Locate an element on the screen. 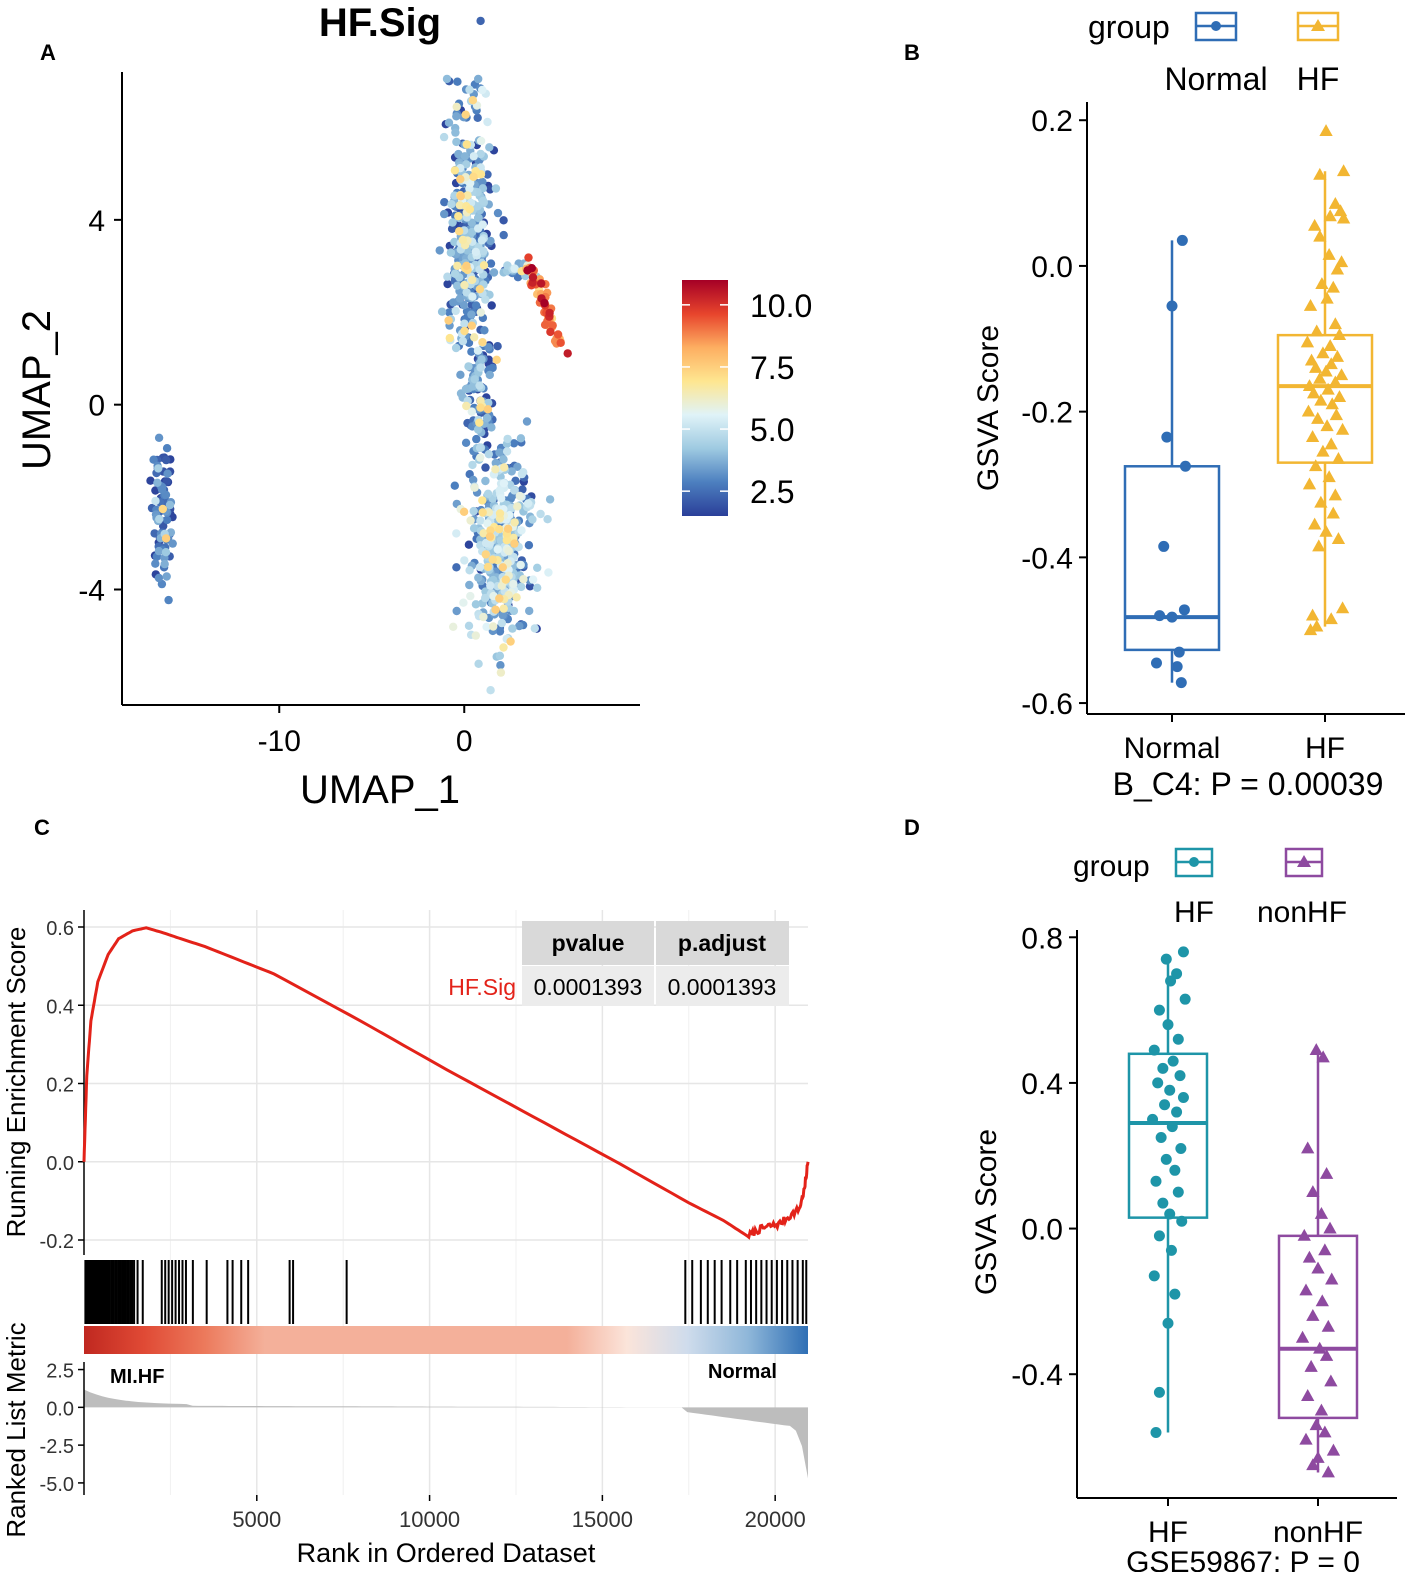 The height and width of the screenshot is (1572, 1418). ranked-metric-area is located at coordinates (446, 1434).